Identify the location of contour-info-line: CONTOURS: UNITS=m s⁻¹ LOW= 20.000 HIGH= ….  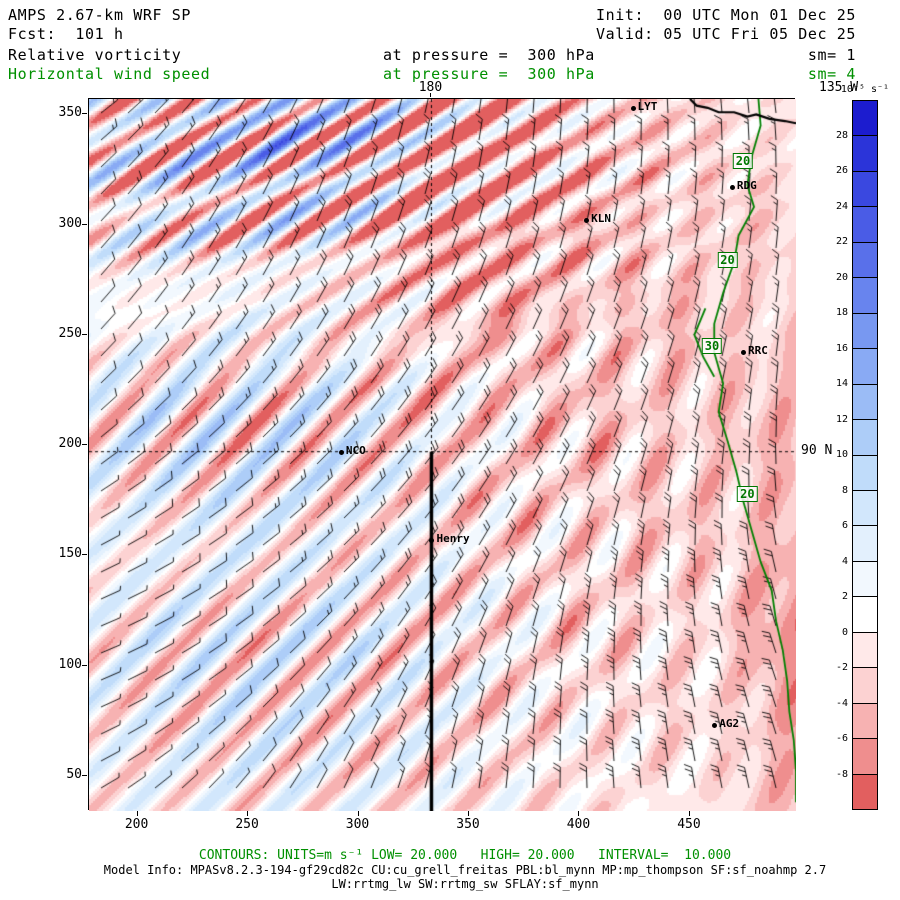
(465, 855).